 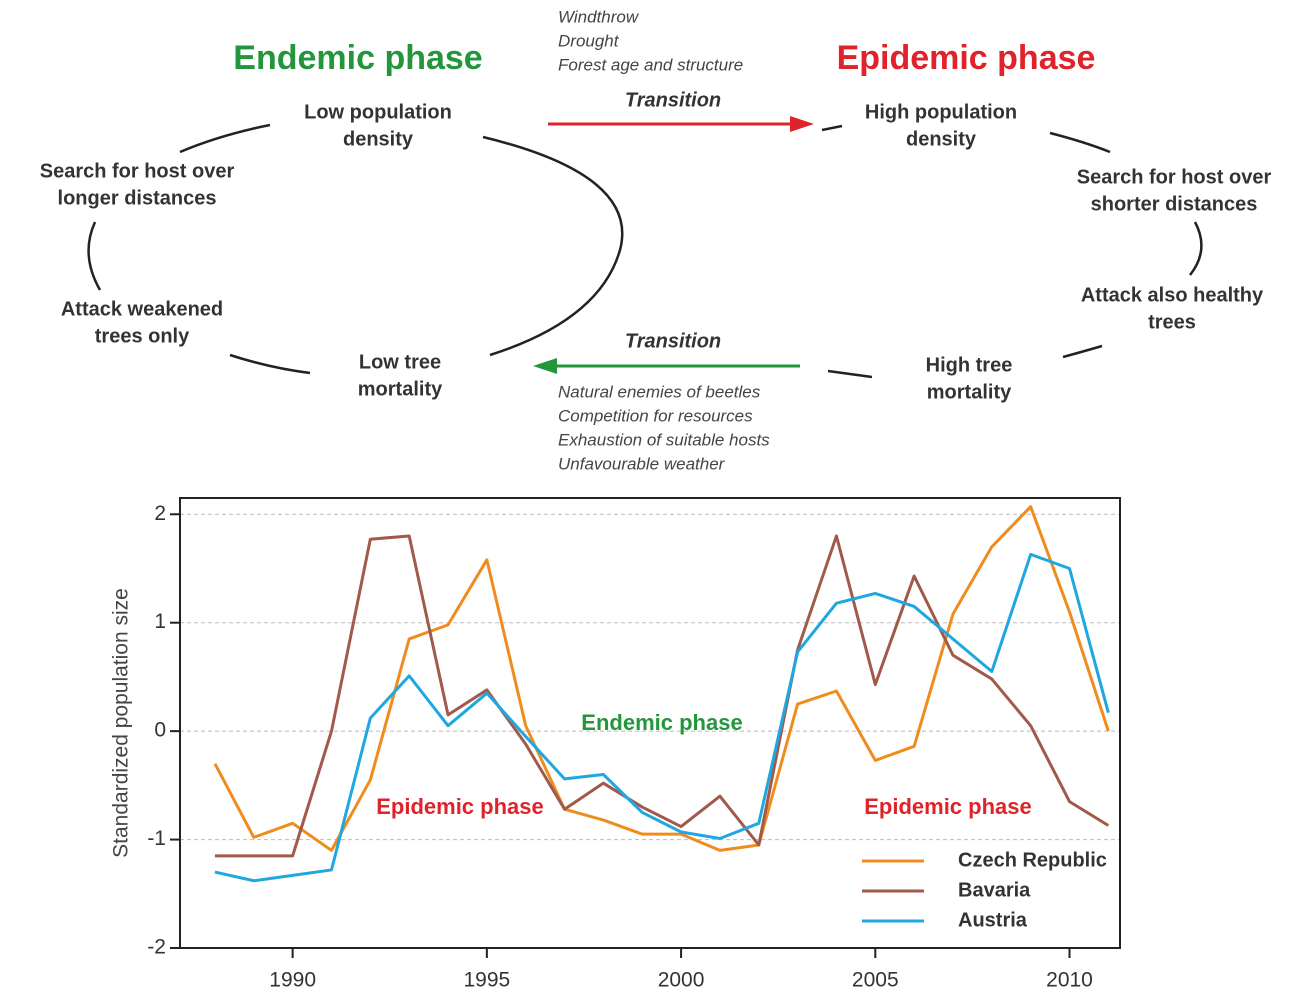 I want to click on y-tick-label: 0, so click(x=160, y=730).